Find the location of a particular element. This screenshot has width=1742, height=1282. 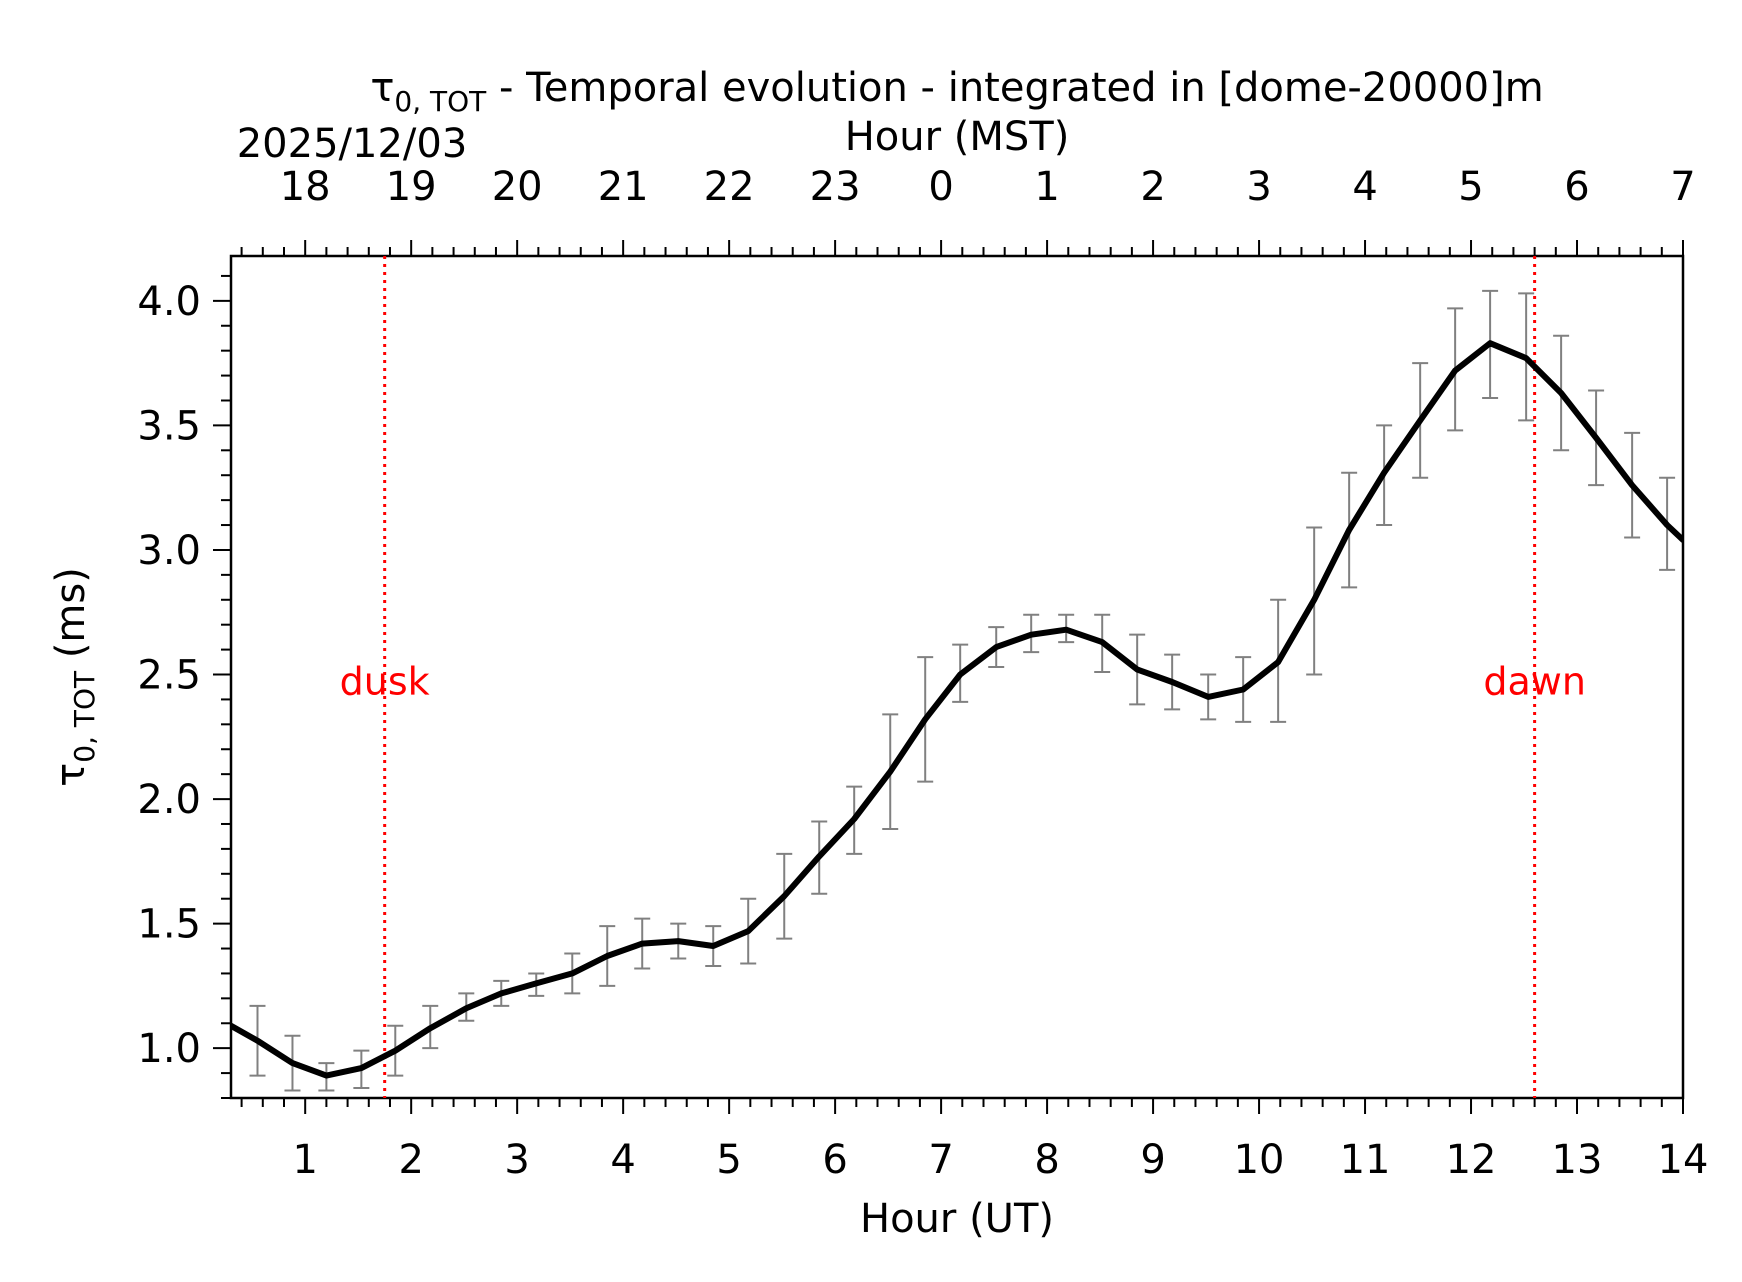

y-tick-label: 2.0 is located at coordinates (169, 800).